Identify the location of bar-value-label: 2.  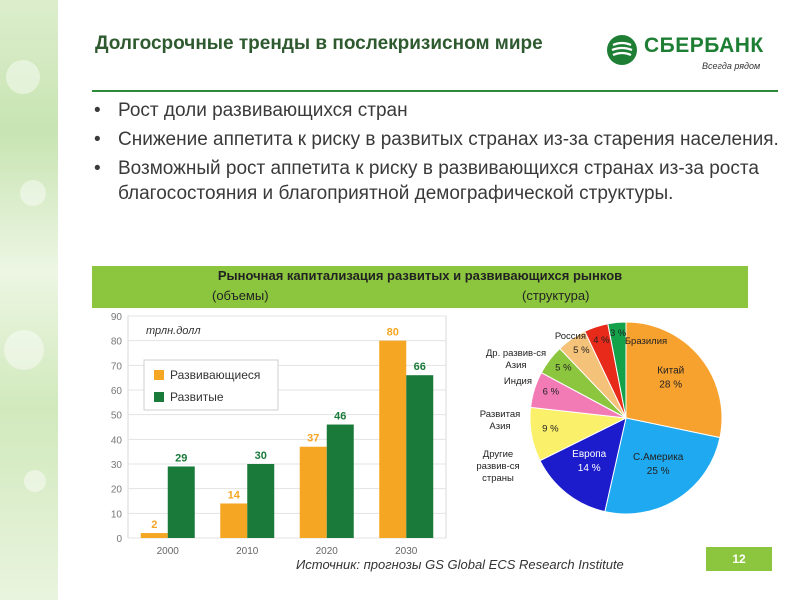
(154, 525).